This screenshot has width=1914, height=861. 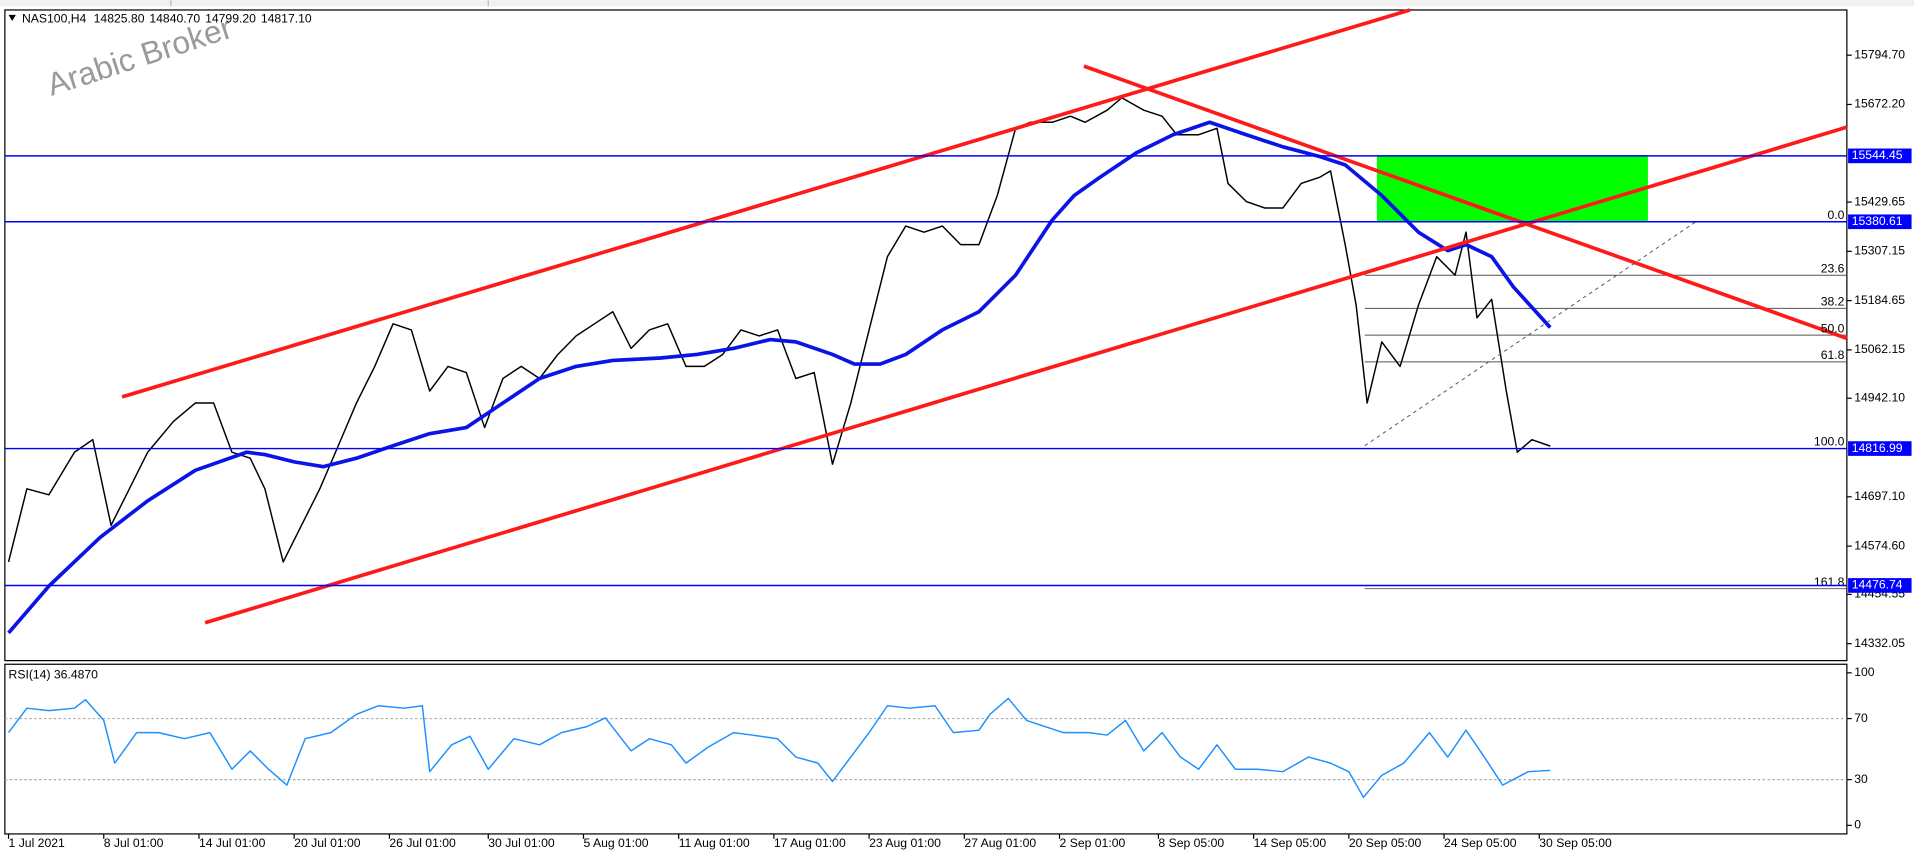 I want to click on y-tick-label: 14574.60, so click(x=1879, y=545).